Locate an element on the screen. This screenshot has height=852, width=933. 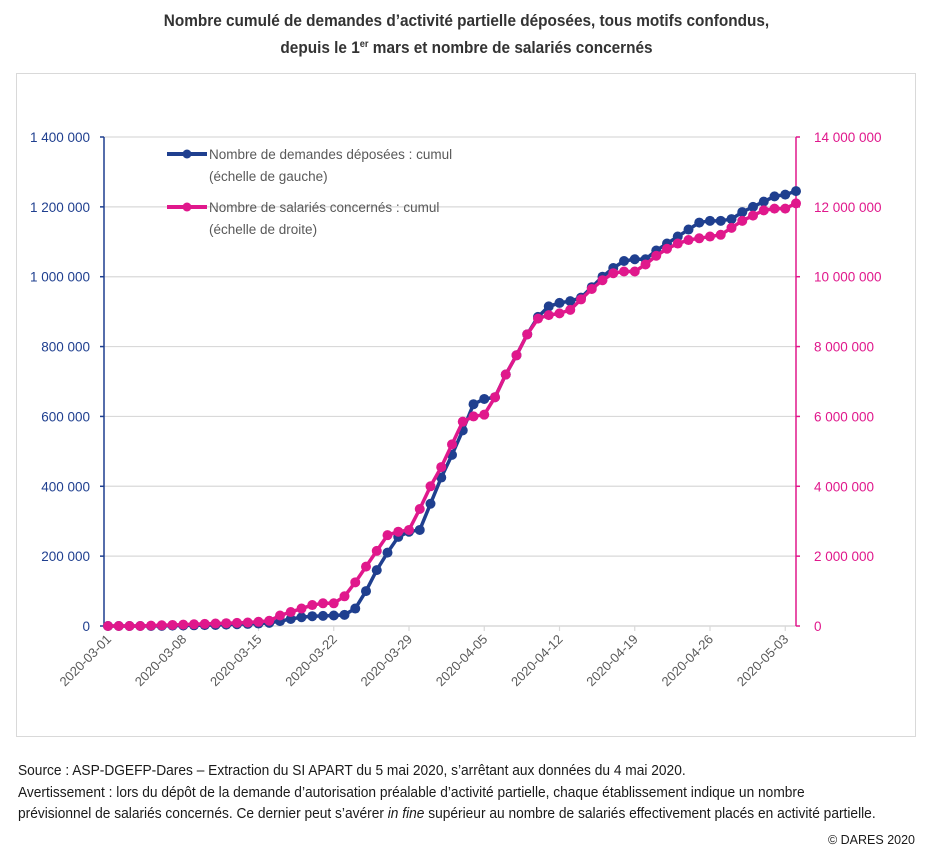
legend-label-demandes: Nombre de demandes déposées : cumul is located at coordinates (330, 154).